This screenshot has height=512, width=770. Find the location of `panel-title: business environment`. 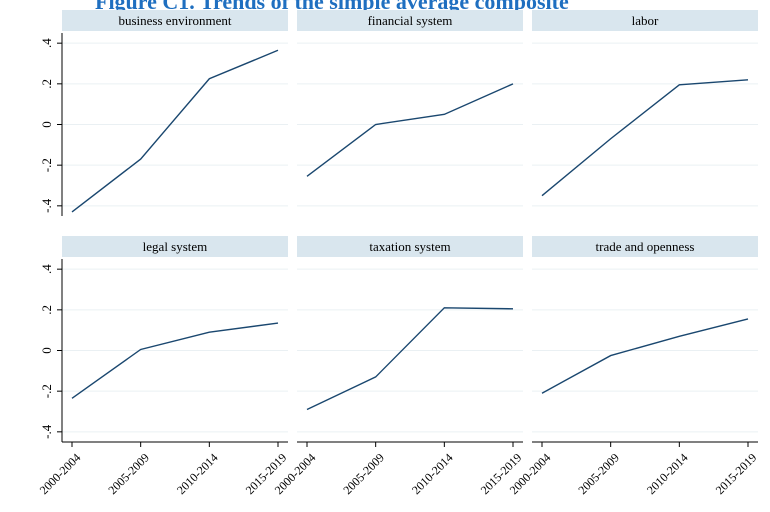

panel-title: business environment is located at coordinates (174, 20).